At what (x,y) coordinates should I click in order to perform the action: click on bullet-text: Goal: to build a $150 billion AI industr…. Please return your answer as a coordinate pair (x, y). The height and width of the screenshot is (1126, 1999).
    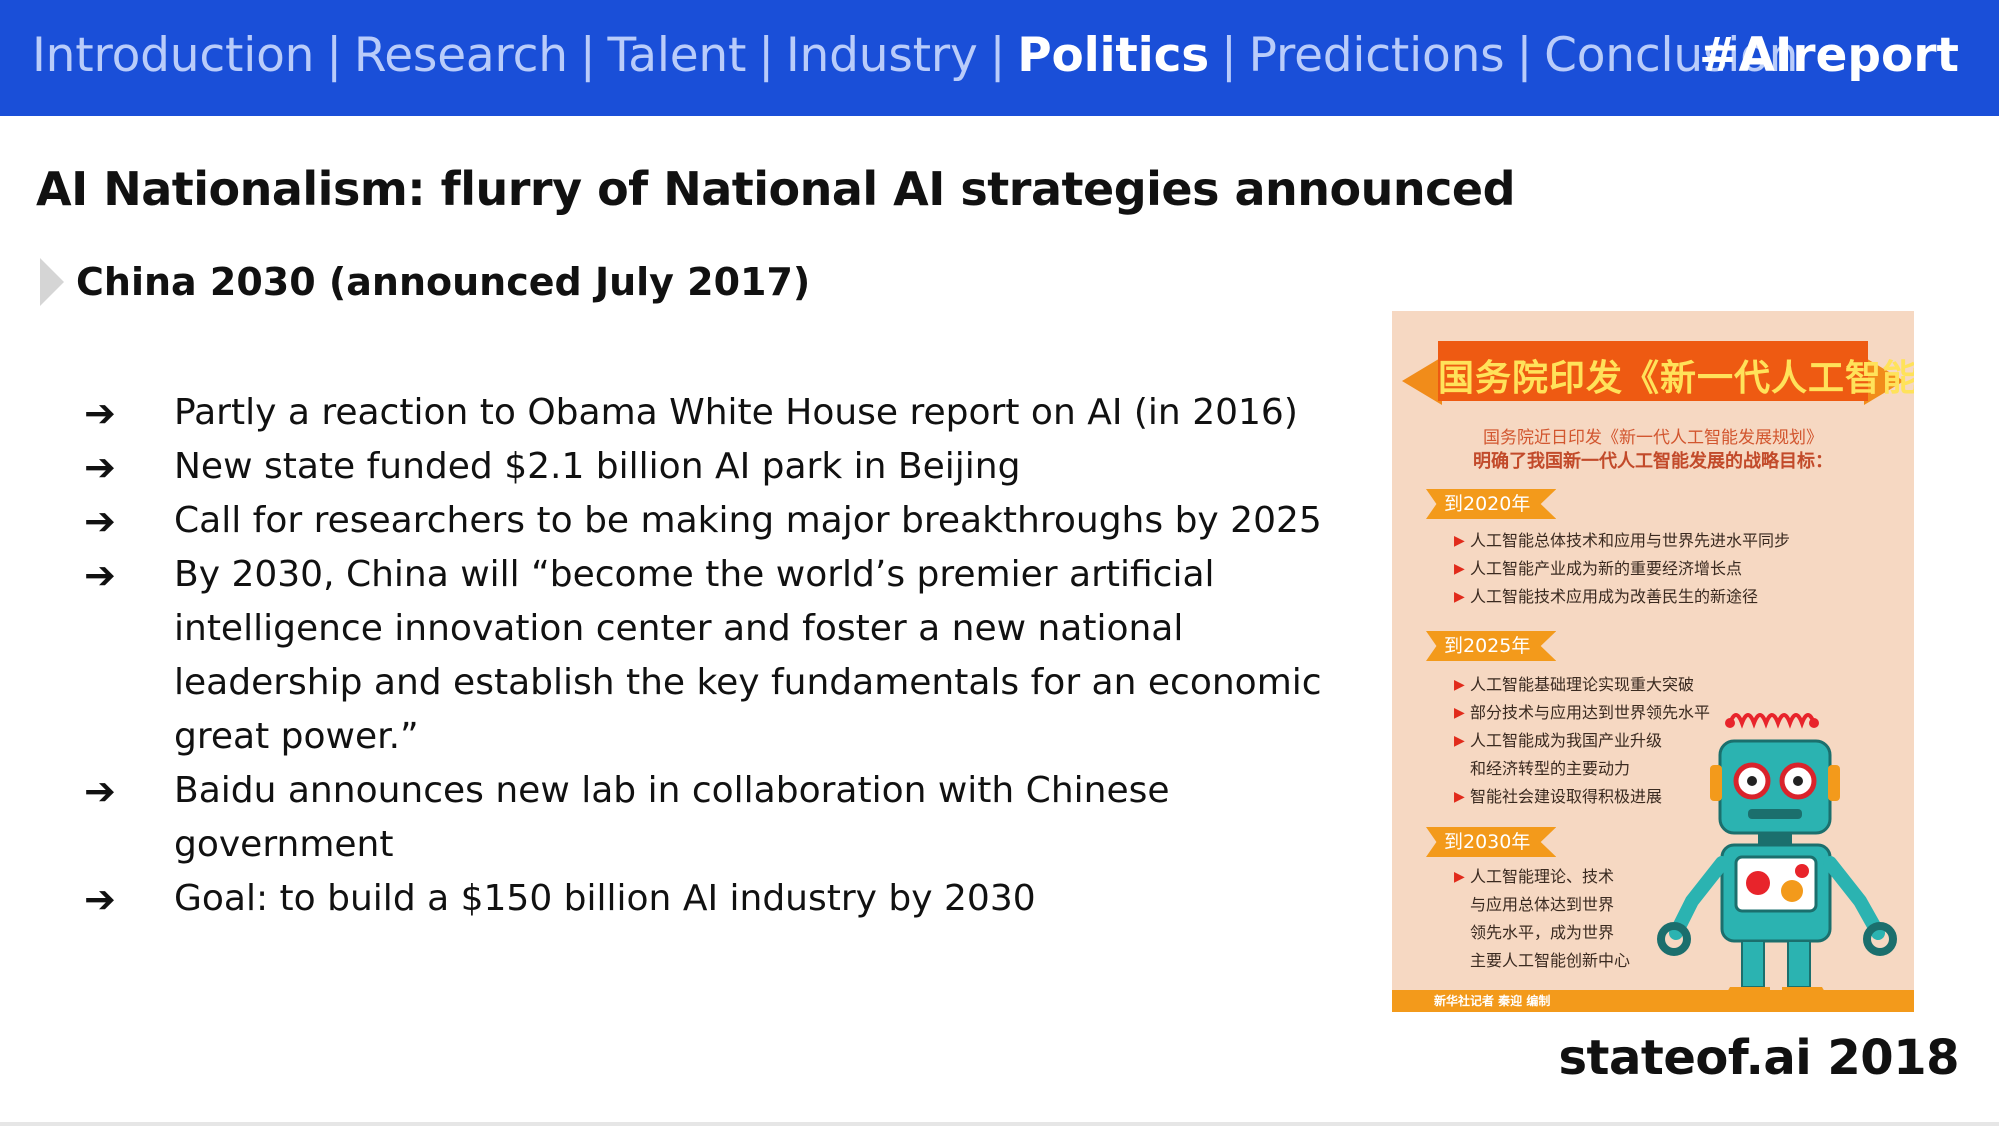
    Looking at the image, I should click on (605, 898).